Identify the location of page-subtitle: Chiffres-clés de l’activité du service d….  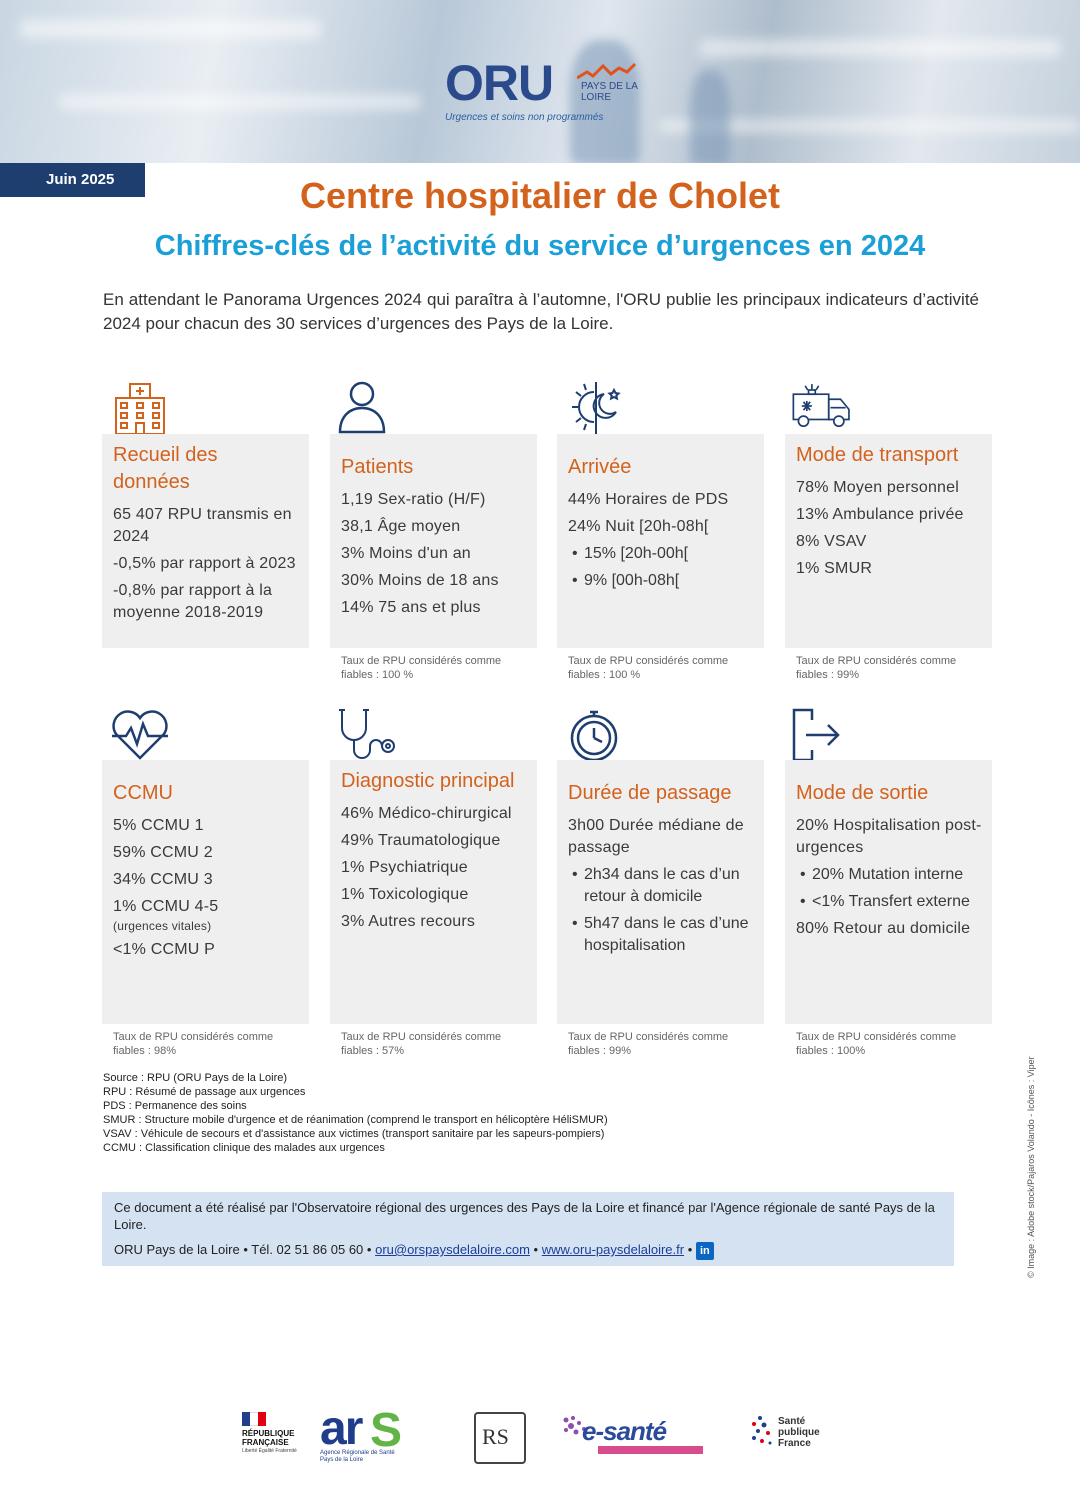
(540, 246).